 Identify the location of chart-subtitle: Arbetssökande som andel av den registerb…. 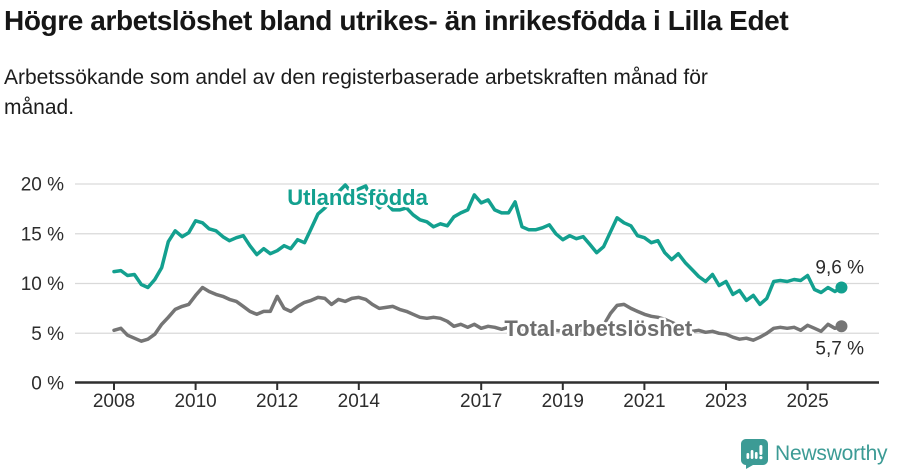
(419, 93).